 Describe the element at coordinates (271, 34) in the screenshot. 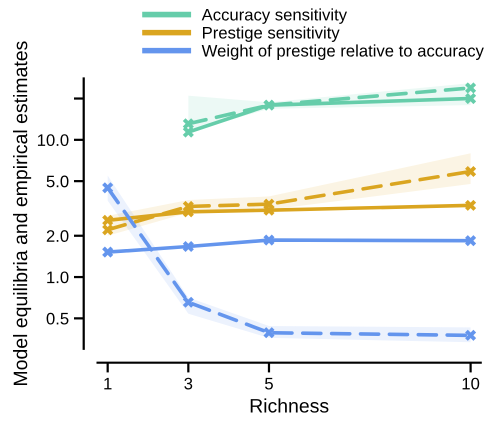

I see `legend-label: Prestige sensitivity` at that location.